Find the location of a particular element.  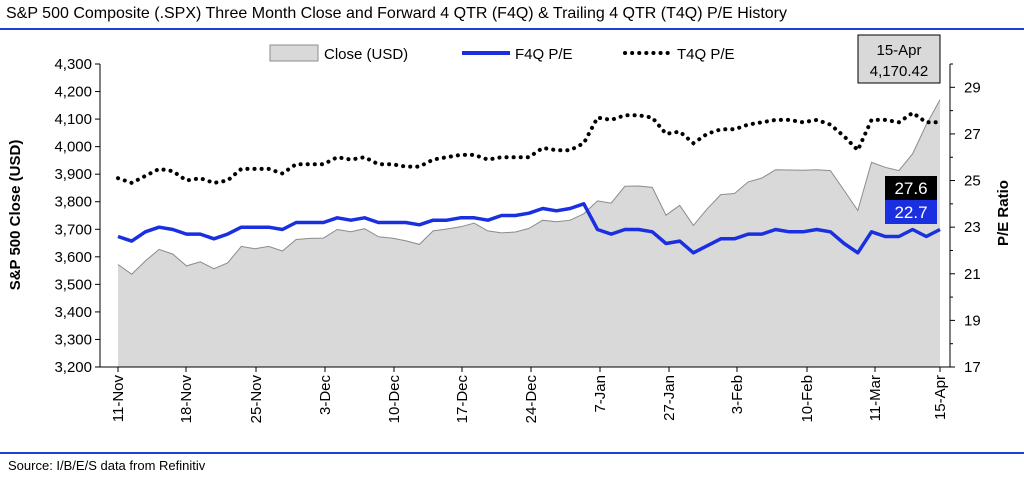

f4q-badge-value: 22.7 is located at coordinates (910, 212).